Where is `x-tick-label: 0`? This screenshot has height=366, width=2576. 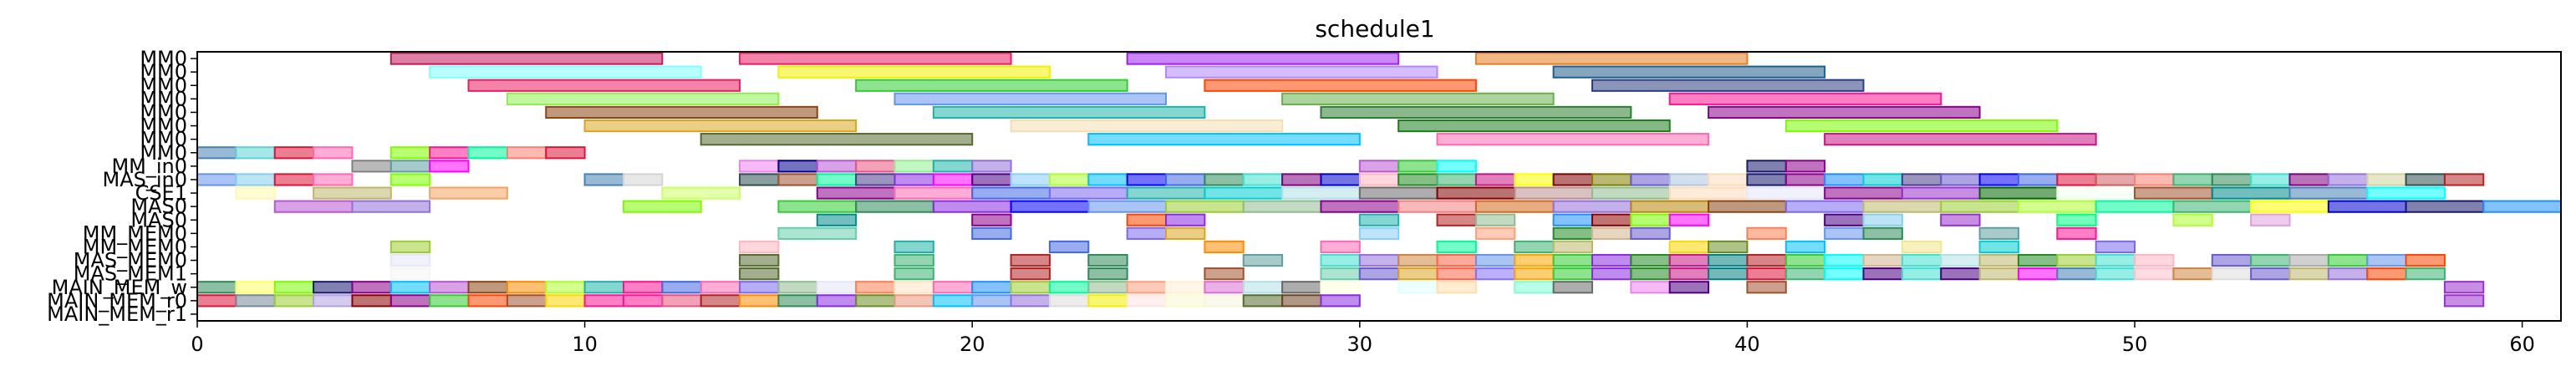
x-tick-label: 0 is located at coordinates (197, 344).